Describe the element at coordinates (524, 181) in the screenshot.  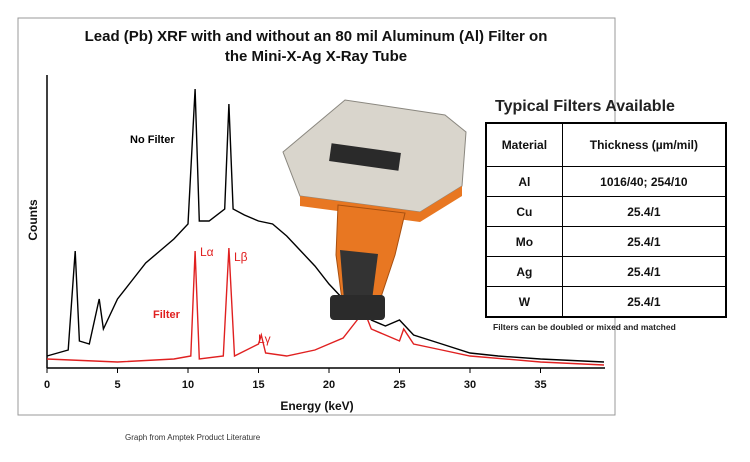
I see `table-cell: Al` at that location.